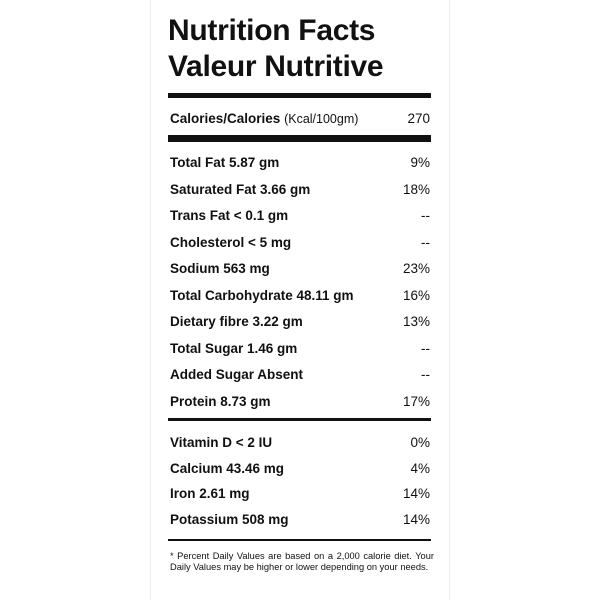 The width and height of the screenshot is (600, 600). Describe the element at coordinates (276, 66) in the screenshot. I see `title: Valeur Nutritive` at that location.